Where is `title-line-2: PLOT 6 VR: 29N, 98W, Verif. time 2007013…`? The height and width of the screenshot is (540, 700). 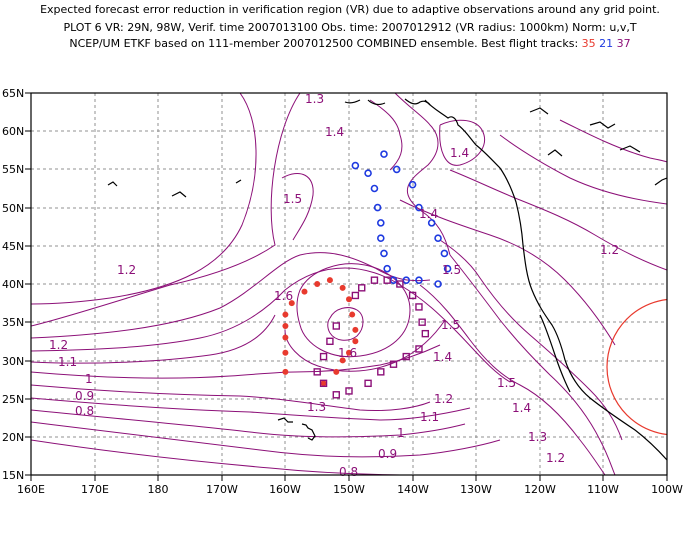
title-line-2: PLOT 6 VR: 29N, 98W, Verif. time 2007013… is located at coordinates (350, 27).